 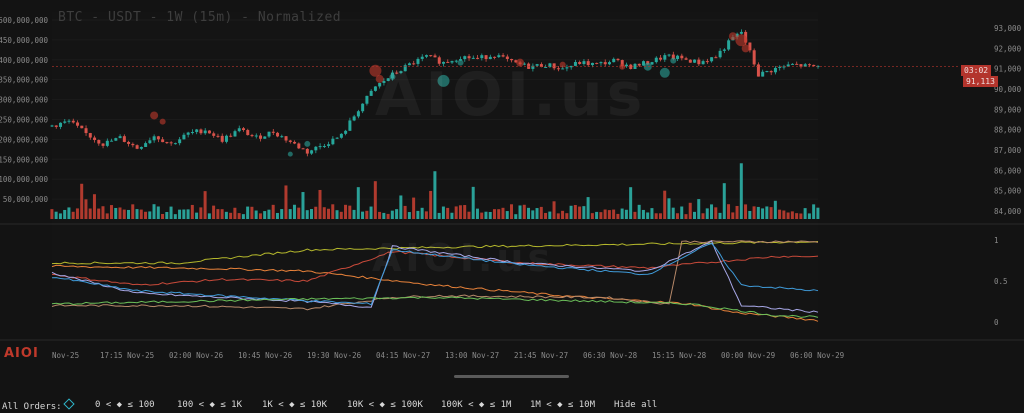 What do you see at coordinates (125, 405) in the screenshot?
I see `legend-0-100: 0 < ◆ ≤ 100` at bounding box center [125, 405].